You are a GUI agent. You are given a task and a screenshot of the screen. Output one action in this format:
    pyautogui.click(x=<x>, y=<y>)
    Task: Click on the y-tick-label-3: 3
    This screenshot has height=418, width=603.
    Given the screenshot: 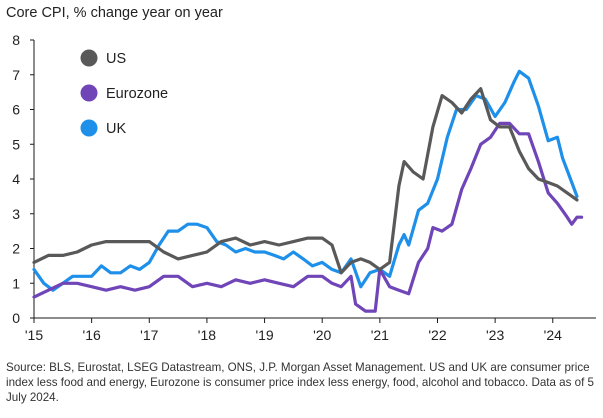 What is the action you would take?
    pyautogui.click(x=16, y=214)
    